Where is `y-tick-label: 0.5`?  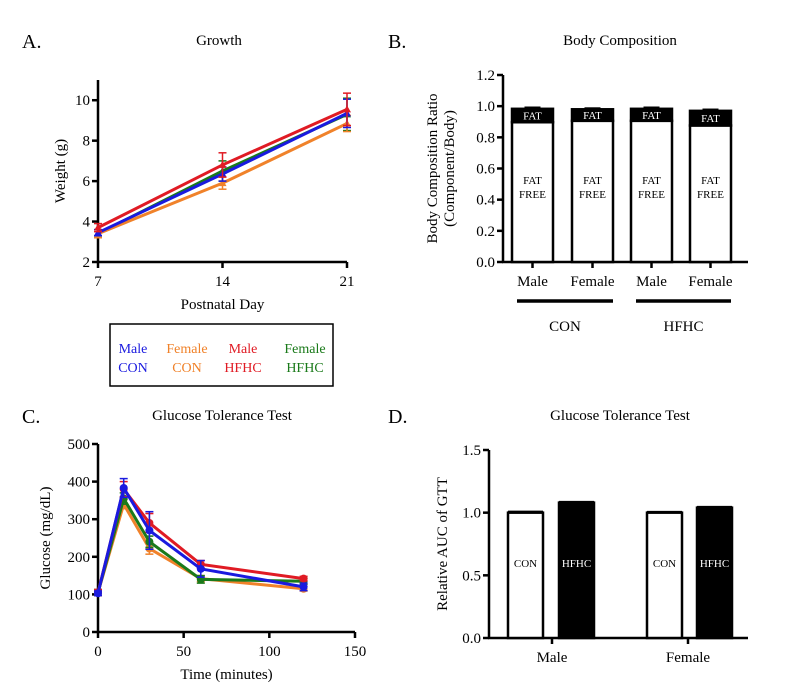
y-tick-label: 0.5 is located at coordinates (471, 576).